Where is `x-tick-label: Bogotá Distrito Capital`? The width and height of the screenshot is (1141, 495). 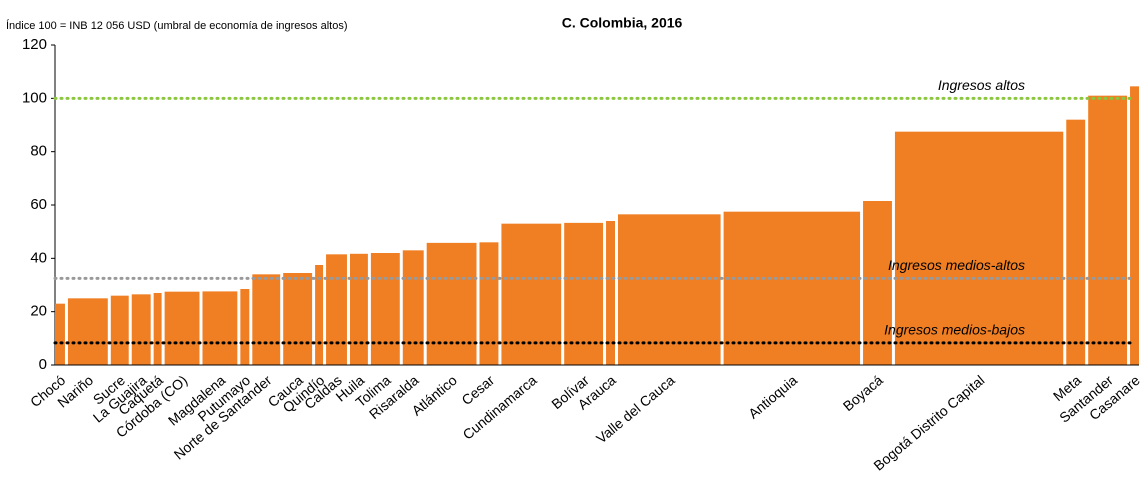 x-tick-label: Bogotá Distrito Capital is located at coordinates (928, 423).